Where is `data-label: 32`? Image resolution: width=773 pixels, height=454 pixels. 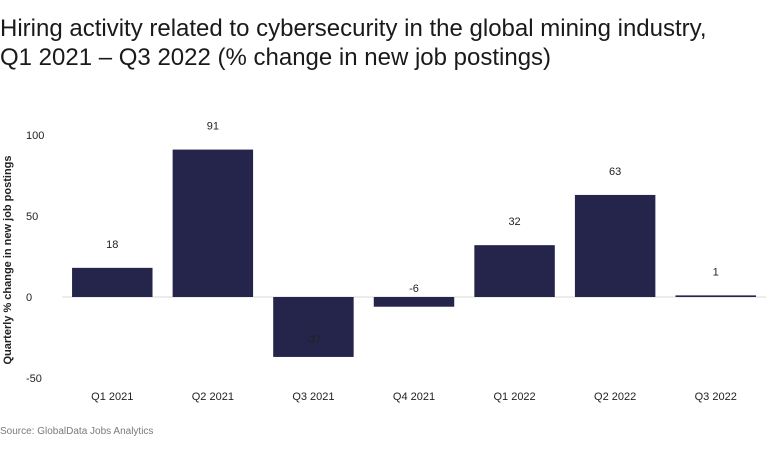 data-label: 32 is located at coordinates (514, 222).